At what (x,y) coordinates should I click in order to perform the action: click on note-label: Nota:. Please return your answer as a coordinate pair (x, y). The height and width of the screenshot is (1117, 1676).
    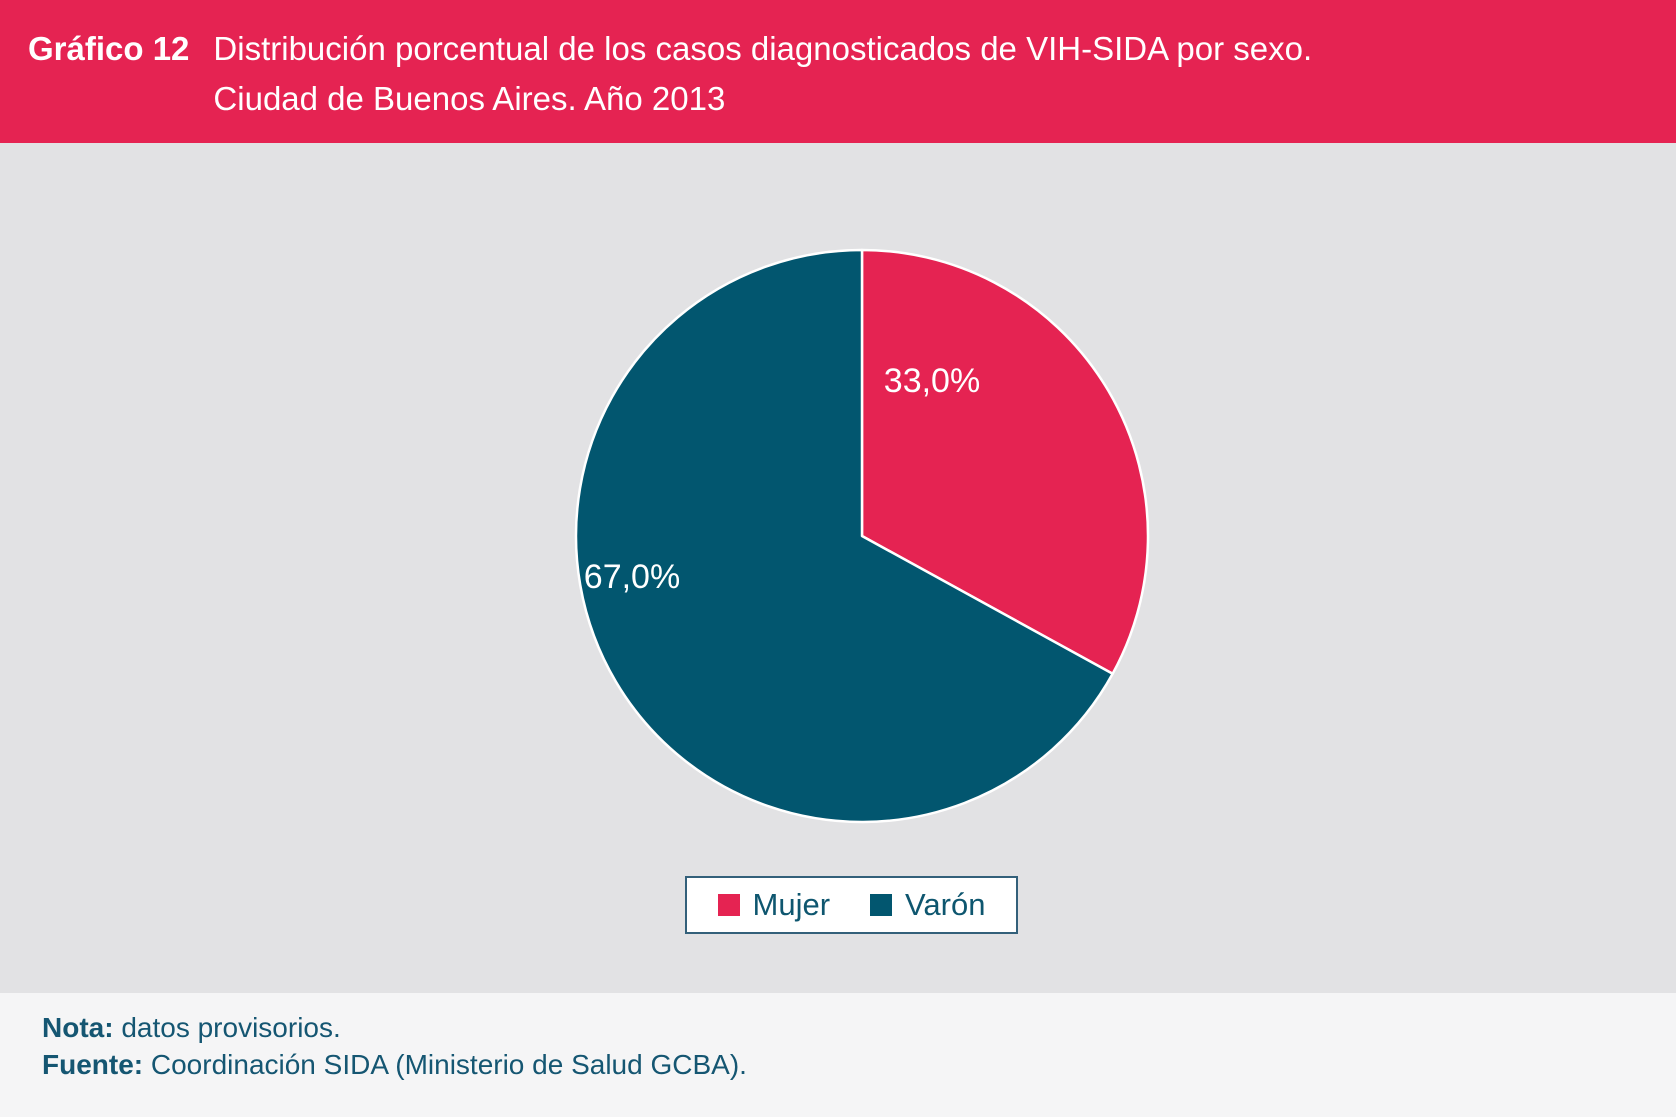
    Looking at the image, I should click on (78, 1027).